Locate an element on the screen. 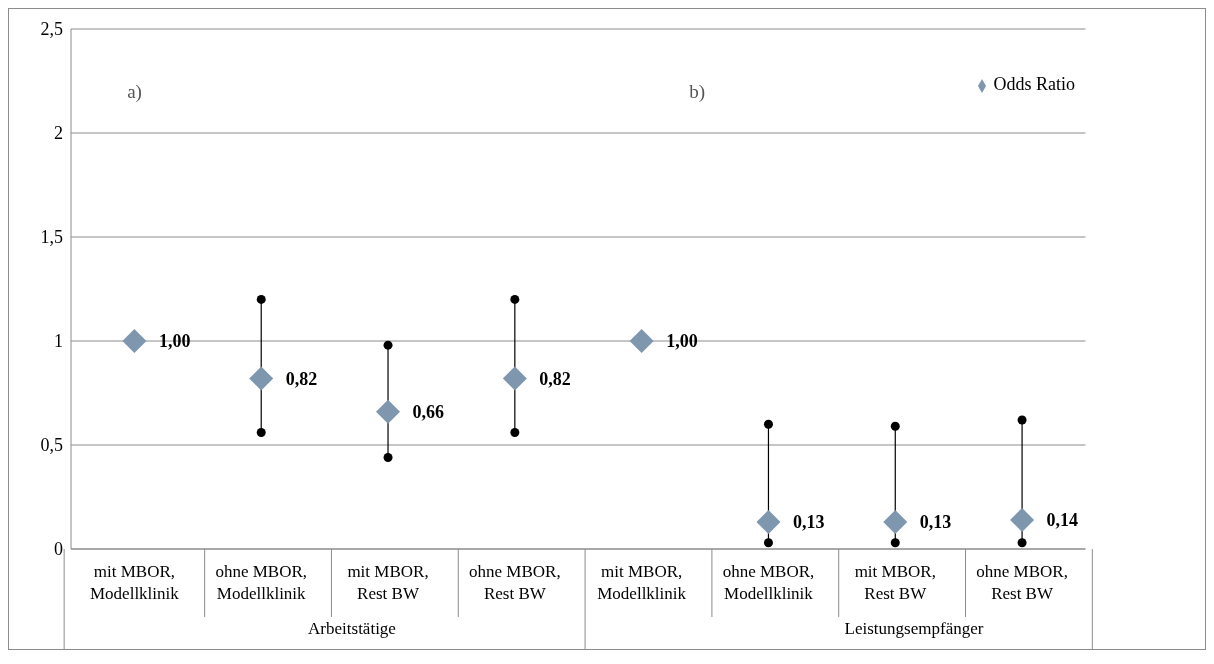  y-tick-label: 1 is located at coordinates (58, 341).